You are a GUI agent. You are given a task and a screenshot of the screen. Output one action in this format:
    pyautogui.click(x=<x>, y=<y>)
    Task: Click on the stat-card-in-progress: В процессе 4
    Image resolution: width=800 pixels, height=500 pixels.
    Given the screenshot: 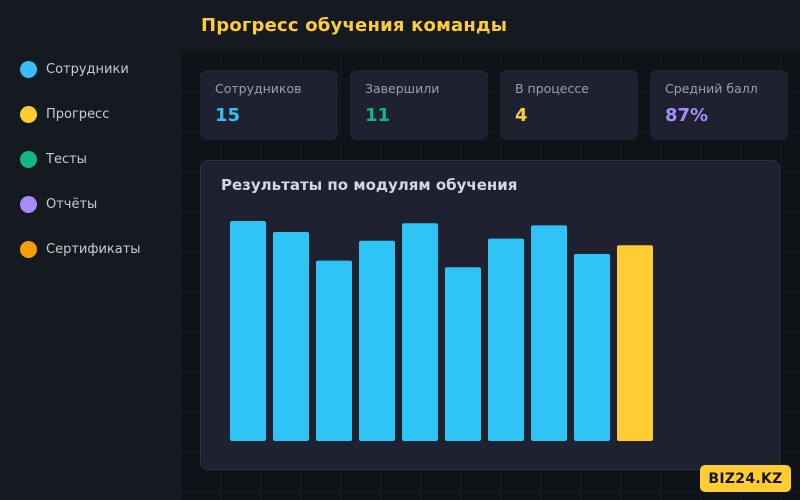 What is the action you would take?
    pyautogui.click(x=569, y=105)
    